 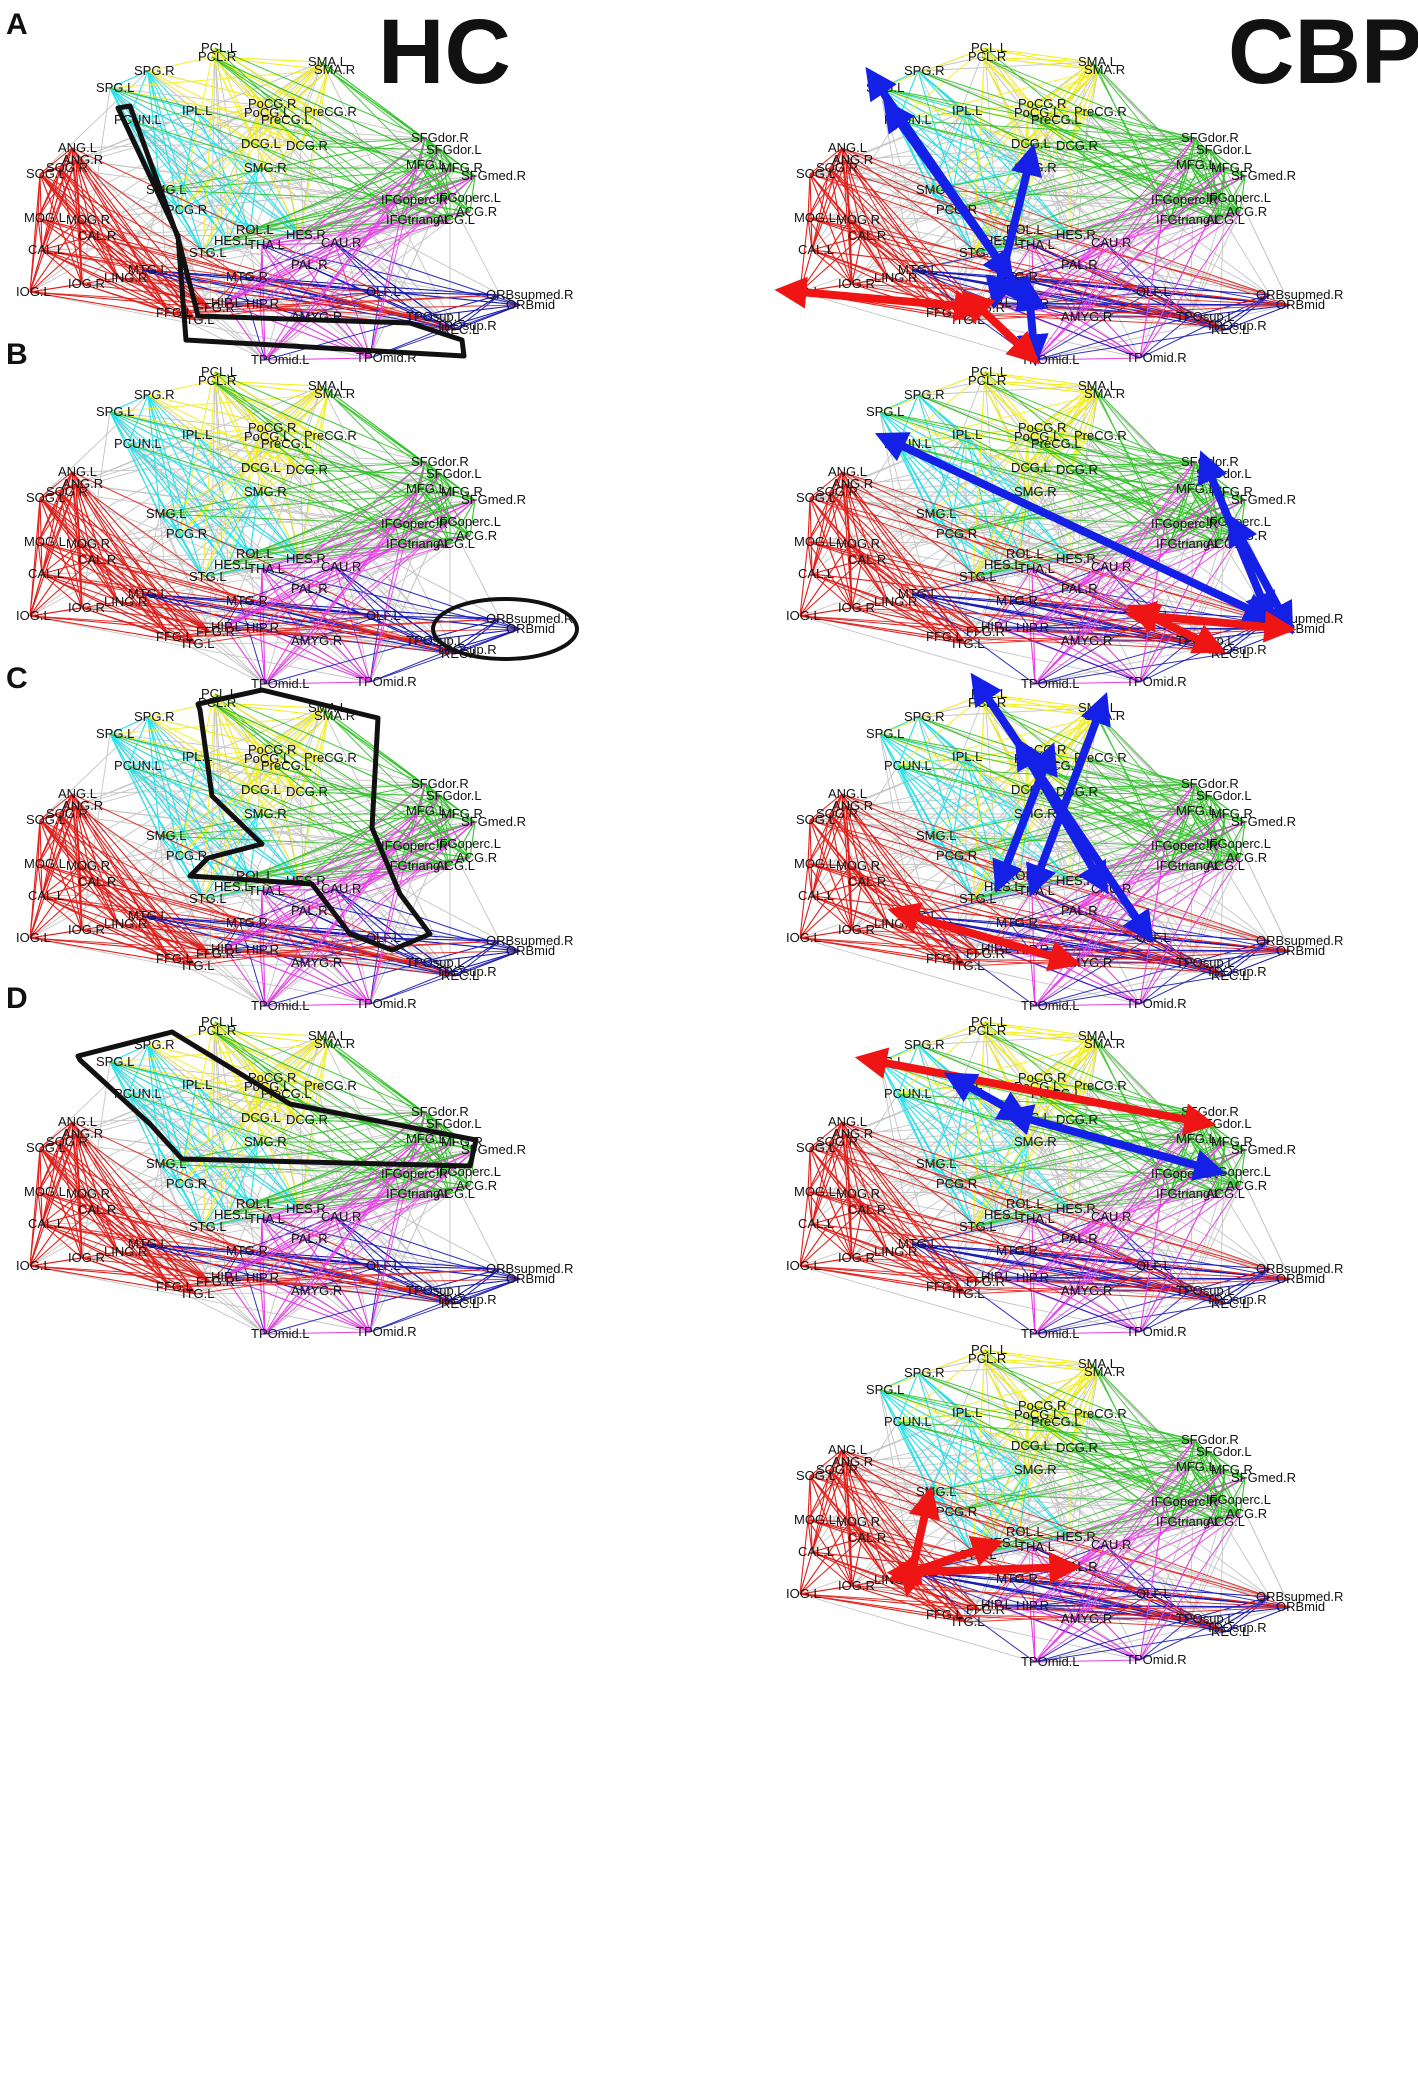 What do you see at coordinates (852, 805) in the screenshot?
I see `node-label: ANG.R` at bounding box center [852, 805].